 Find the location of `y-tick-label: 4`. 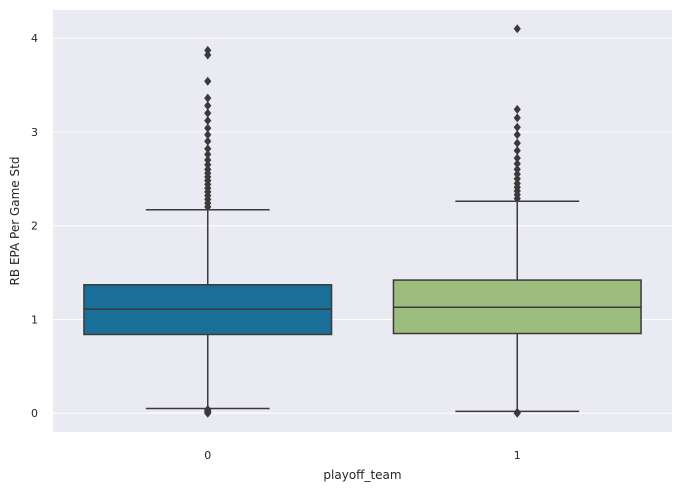

y-tick-label: 4 is located at coordinates (34, 38).